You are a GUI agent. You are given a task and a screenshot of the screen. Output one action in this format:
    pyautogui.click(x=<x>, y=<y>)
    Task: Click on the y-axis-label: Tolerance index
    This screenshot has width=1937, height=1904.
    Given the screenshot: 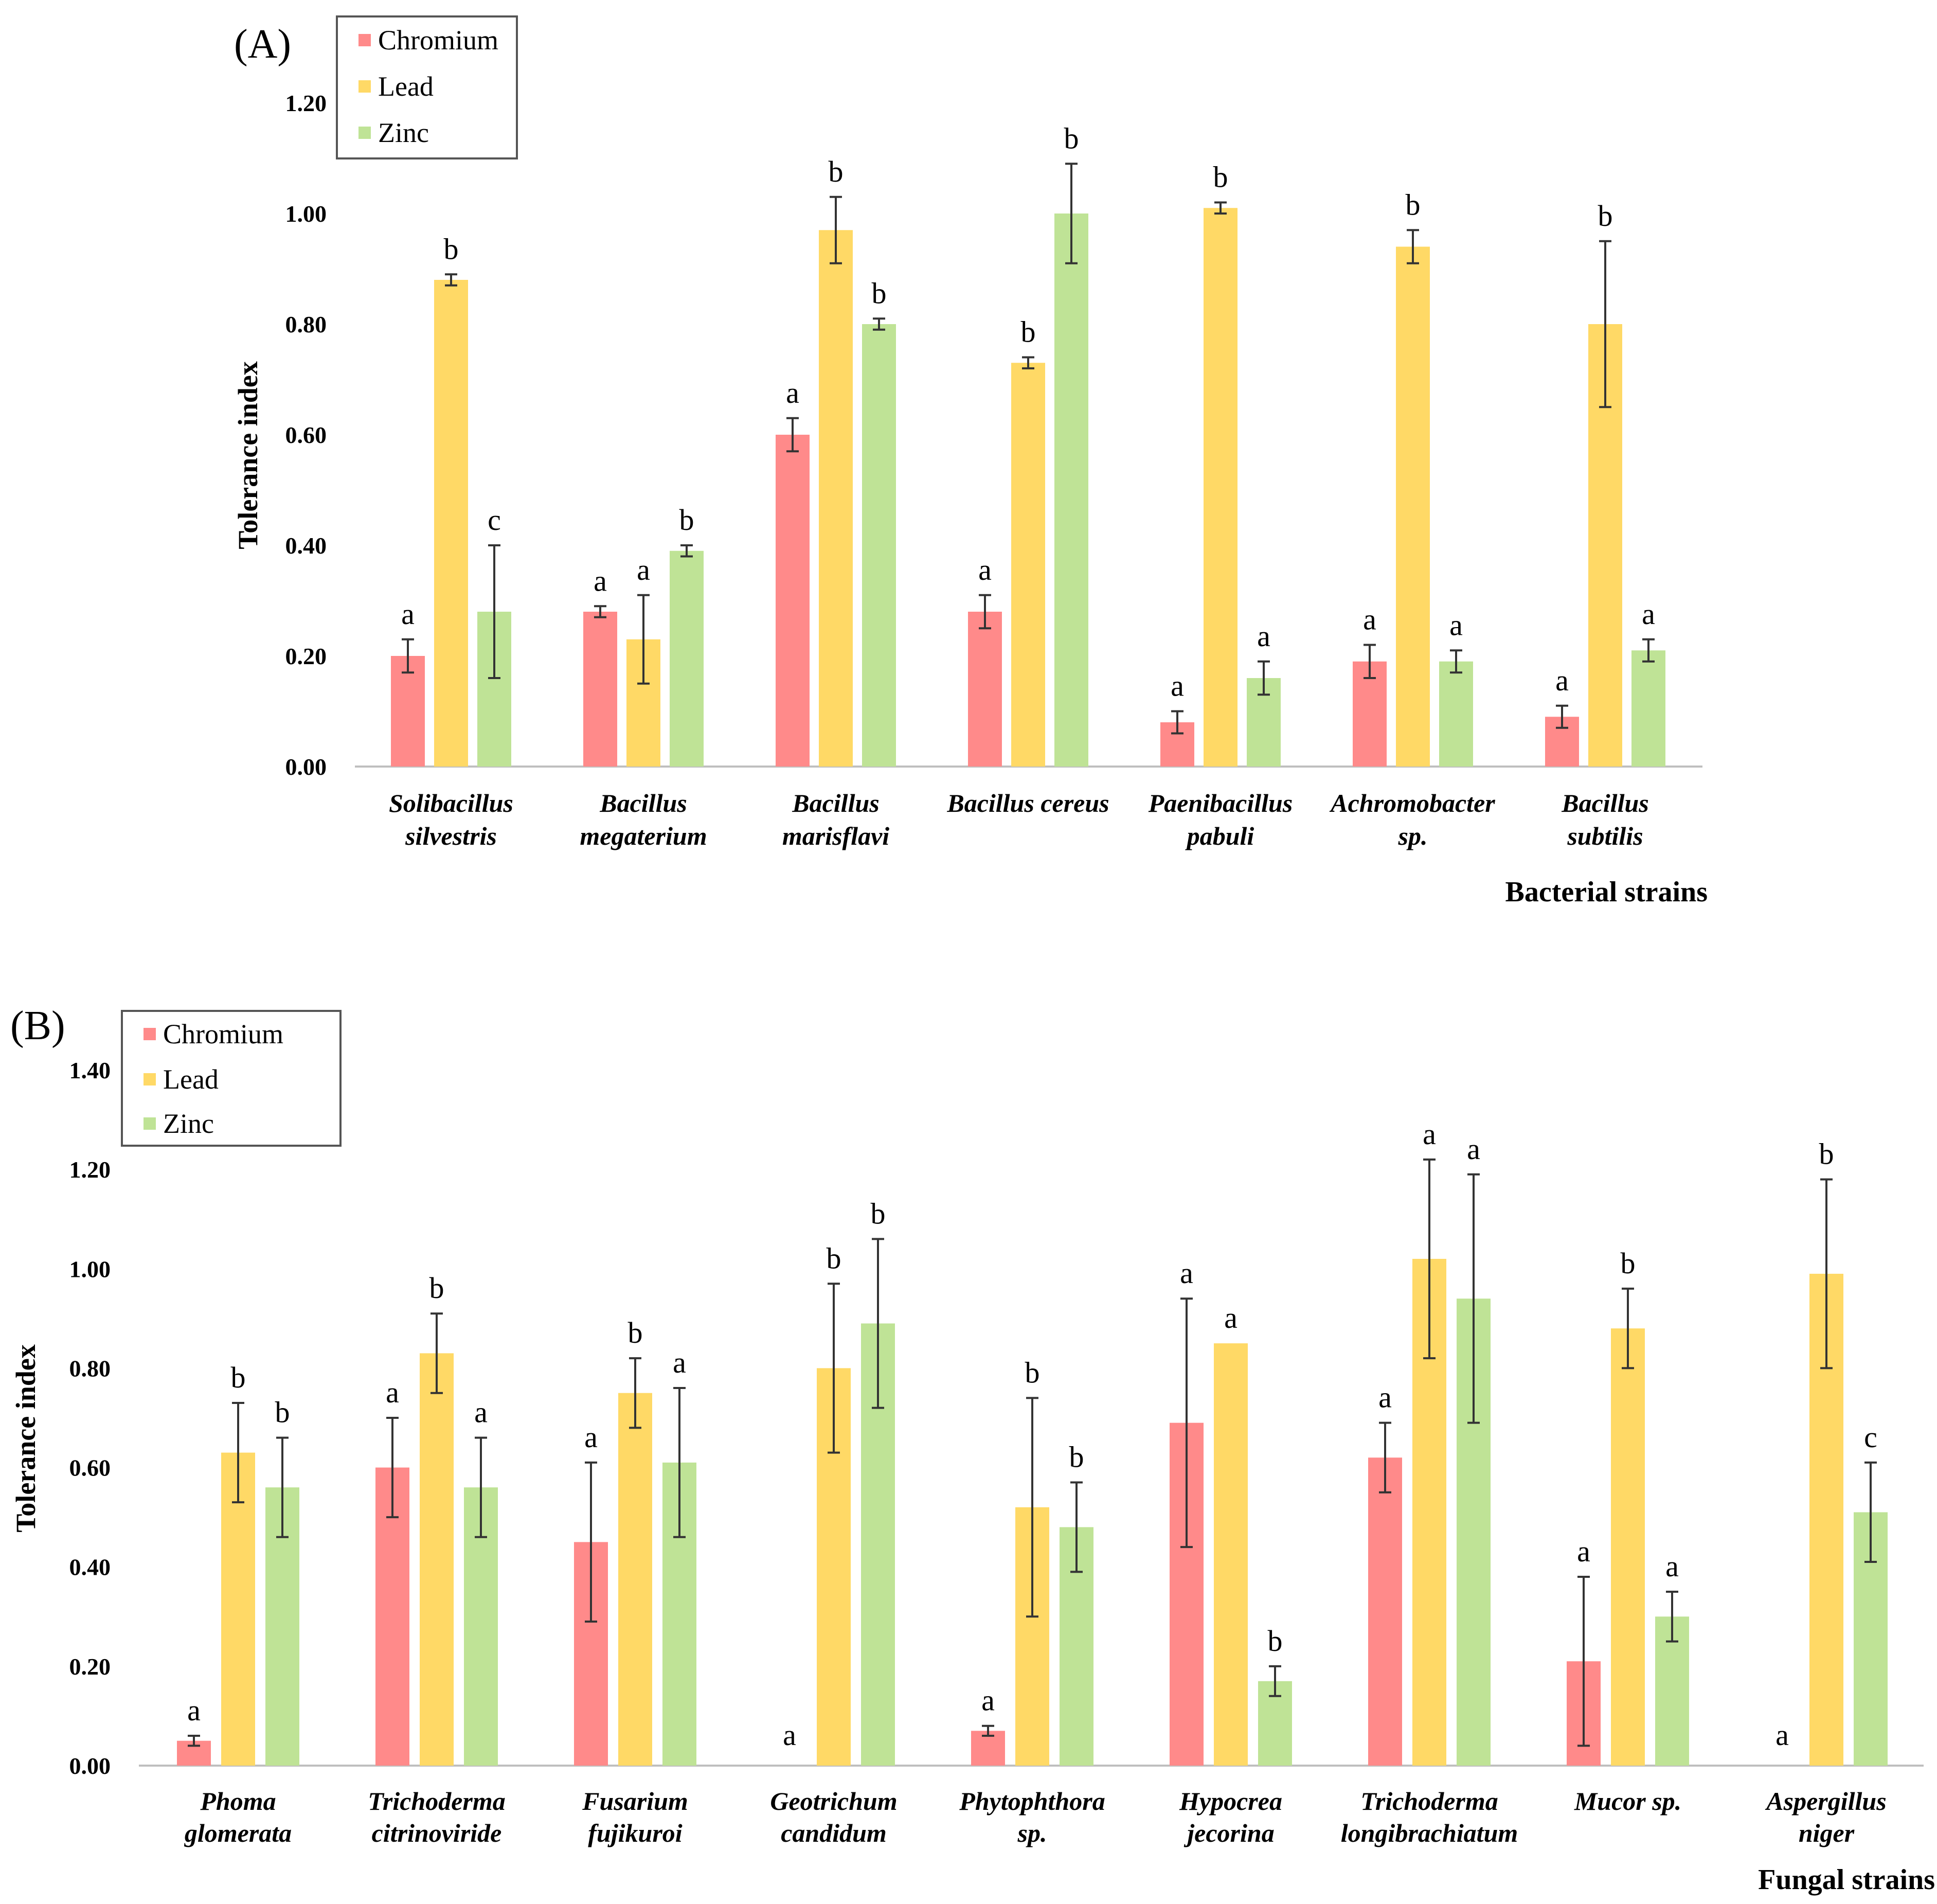 What is the action you would take?
    pyautogui.click(x=247, y=455)
    